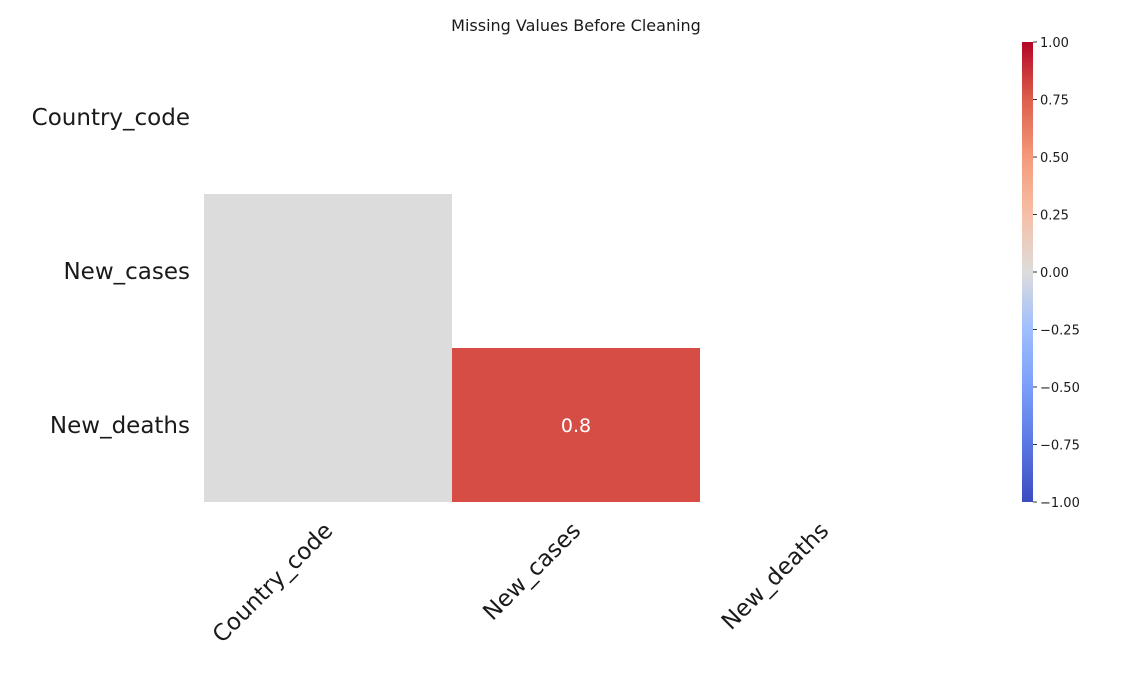 The image size is (1132, 681). I want to click on colorbar-tick-label: 0.00, so click(1054, 273).